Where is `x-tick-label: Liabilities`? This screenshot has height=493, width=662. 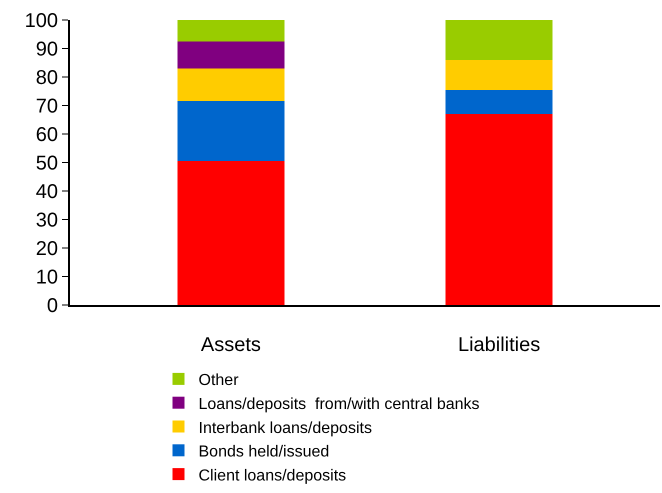 x-tick-label: Liabilities is located at coordinates (499, 345).